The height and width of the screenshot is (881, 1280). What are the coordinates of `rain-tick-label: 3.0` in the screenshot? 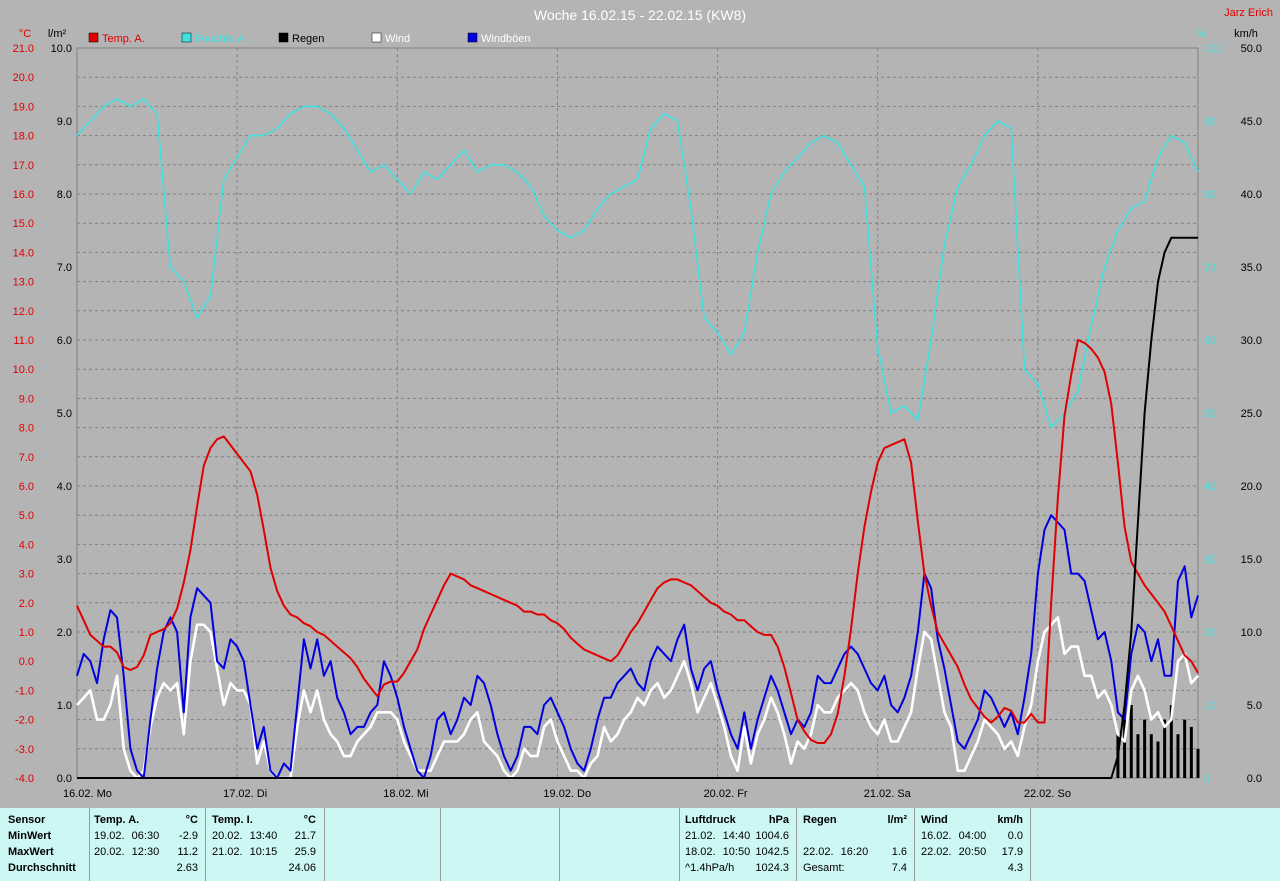 It's located at (64, 560).